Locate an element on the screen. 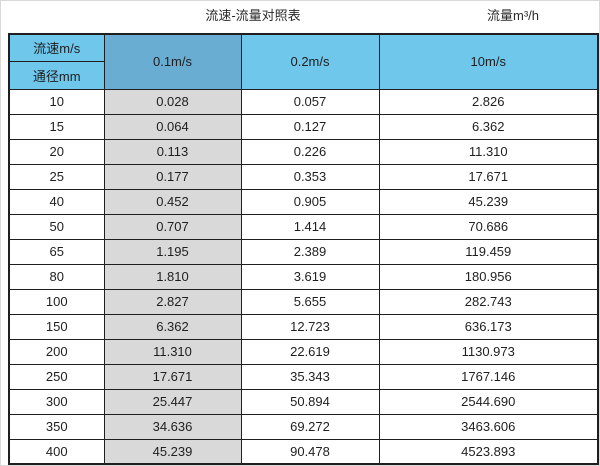 Image resolution: width=600 pixels, height=466 pixels. cell-value: 0.353 is located at coordinates (310, 176).